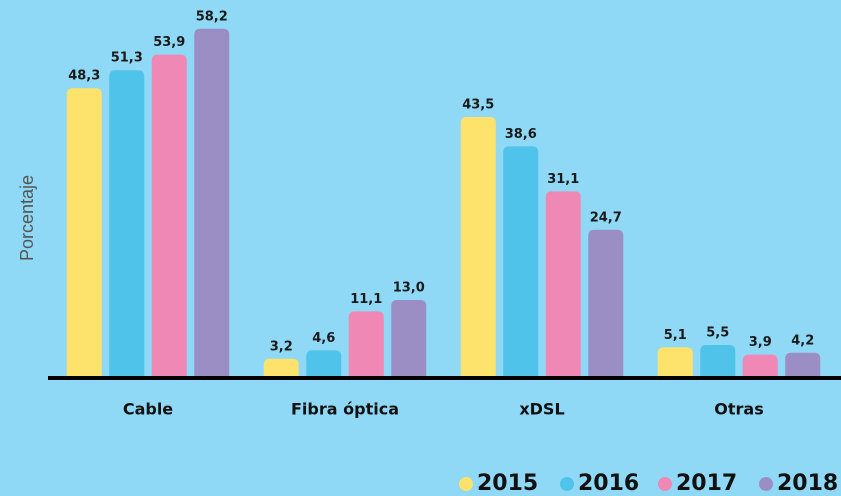  What do you see at coordinates (148, 409) in the screenshot?
I see `x-tick-label: Cable` at bounding box center [148, 409].